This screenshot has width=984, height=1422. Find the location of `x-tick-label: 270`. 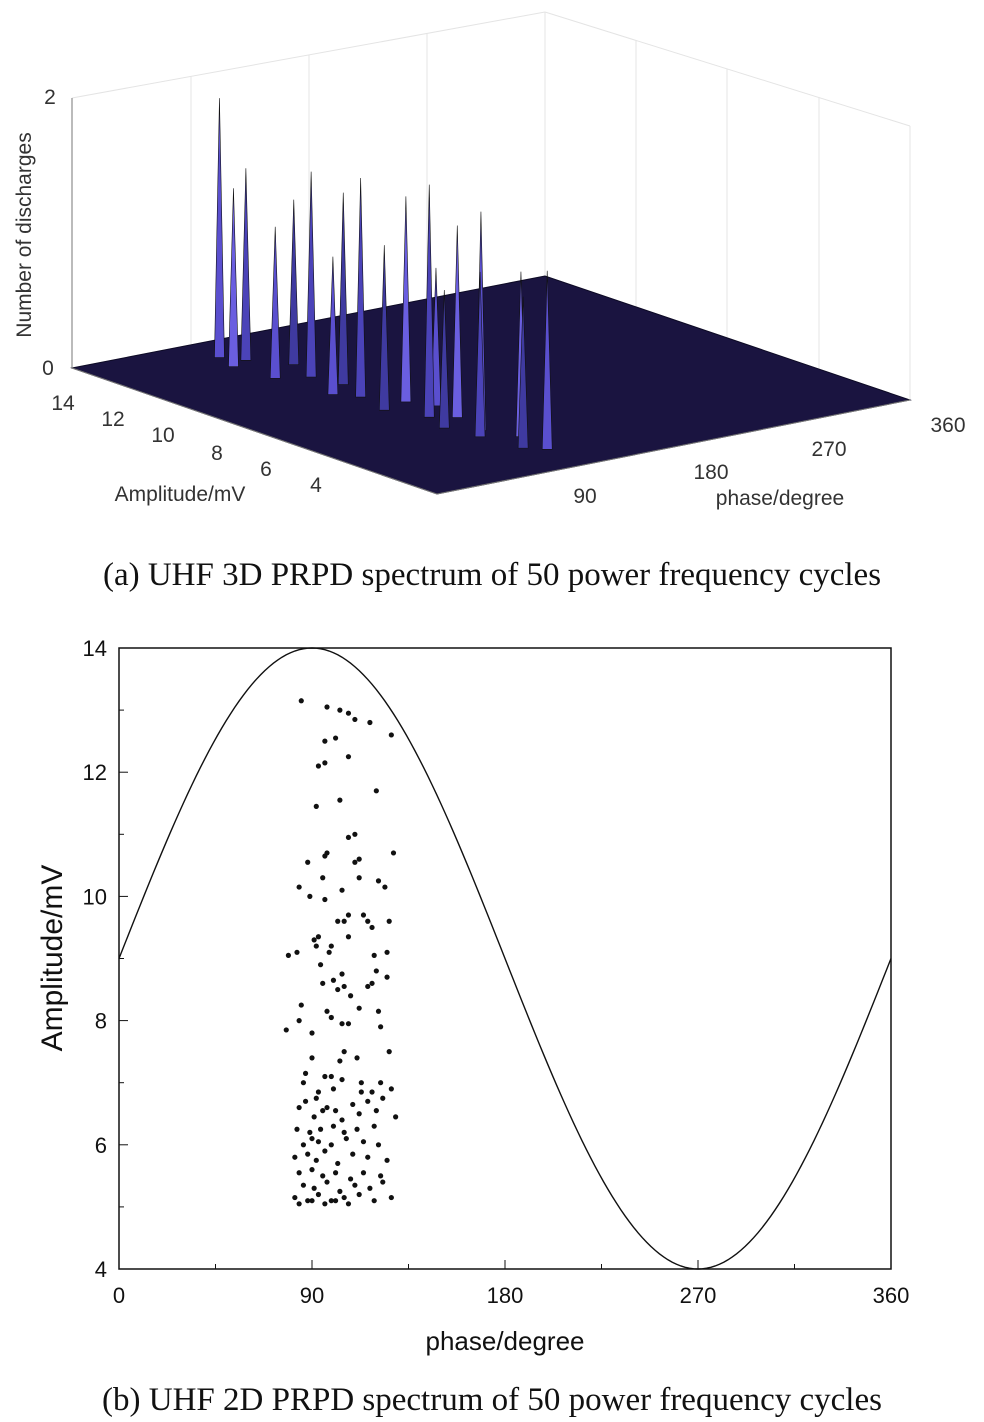

x-tick-label: 270 is located at coordinates (828, 449).